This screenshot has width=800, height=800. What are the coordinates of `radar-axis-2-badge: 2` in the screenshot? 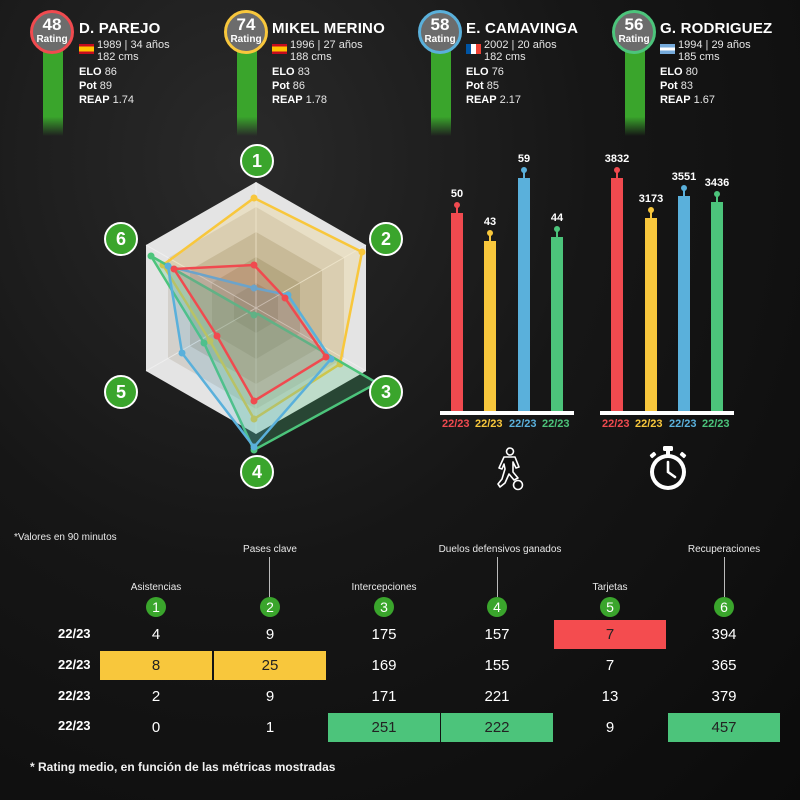 It's located at (386, 239).